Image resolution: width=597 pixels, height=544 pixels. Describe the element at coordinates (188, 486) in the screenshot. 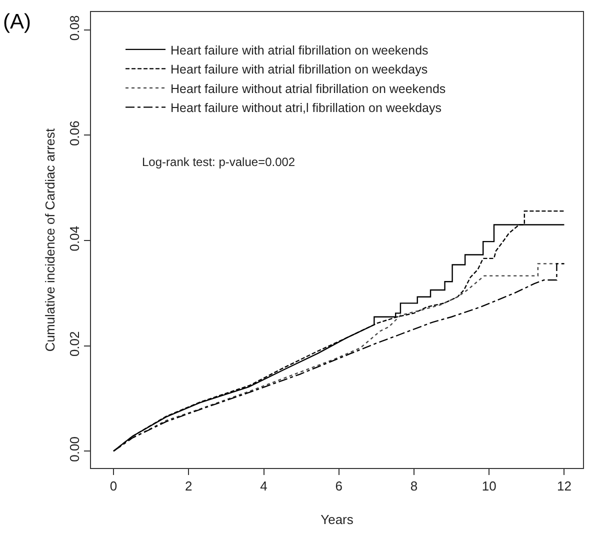

I see `x-tick-label: 2` at that location.